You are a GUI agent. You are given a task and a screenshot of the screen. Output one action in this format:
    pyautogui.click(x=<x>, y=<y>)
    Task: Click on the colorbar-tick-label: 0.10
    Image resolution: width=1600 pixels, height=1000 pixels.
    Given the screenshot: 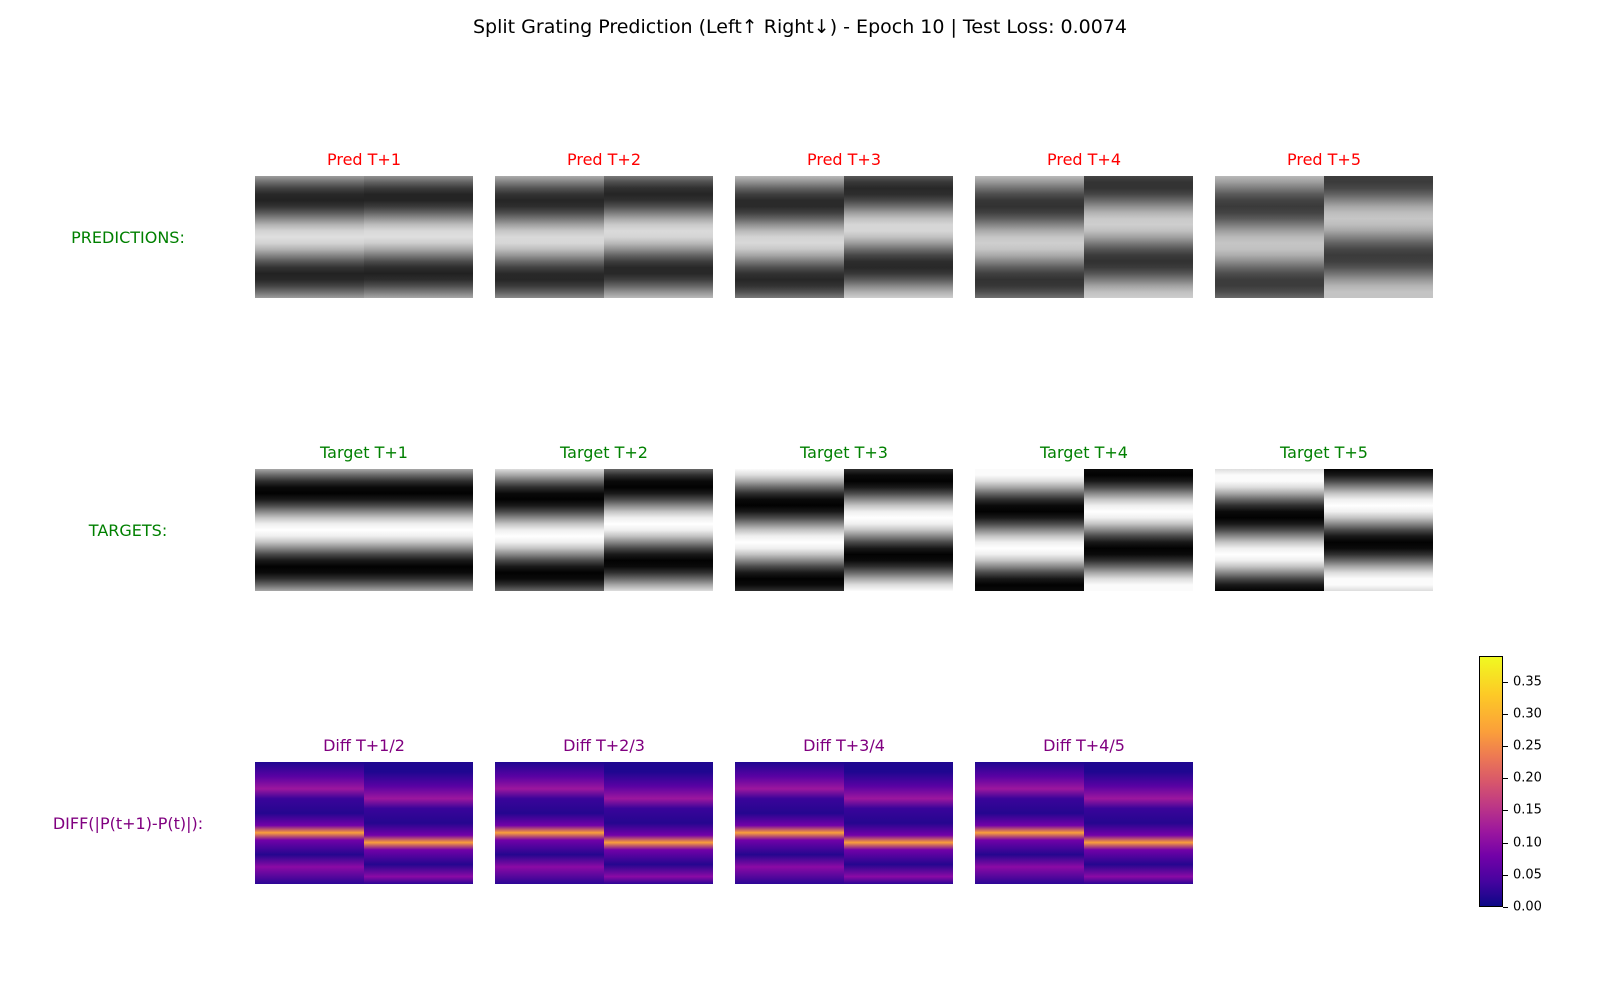 What is the action you would take?
    pyautogui.click(x=1527, y=843)
    